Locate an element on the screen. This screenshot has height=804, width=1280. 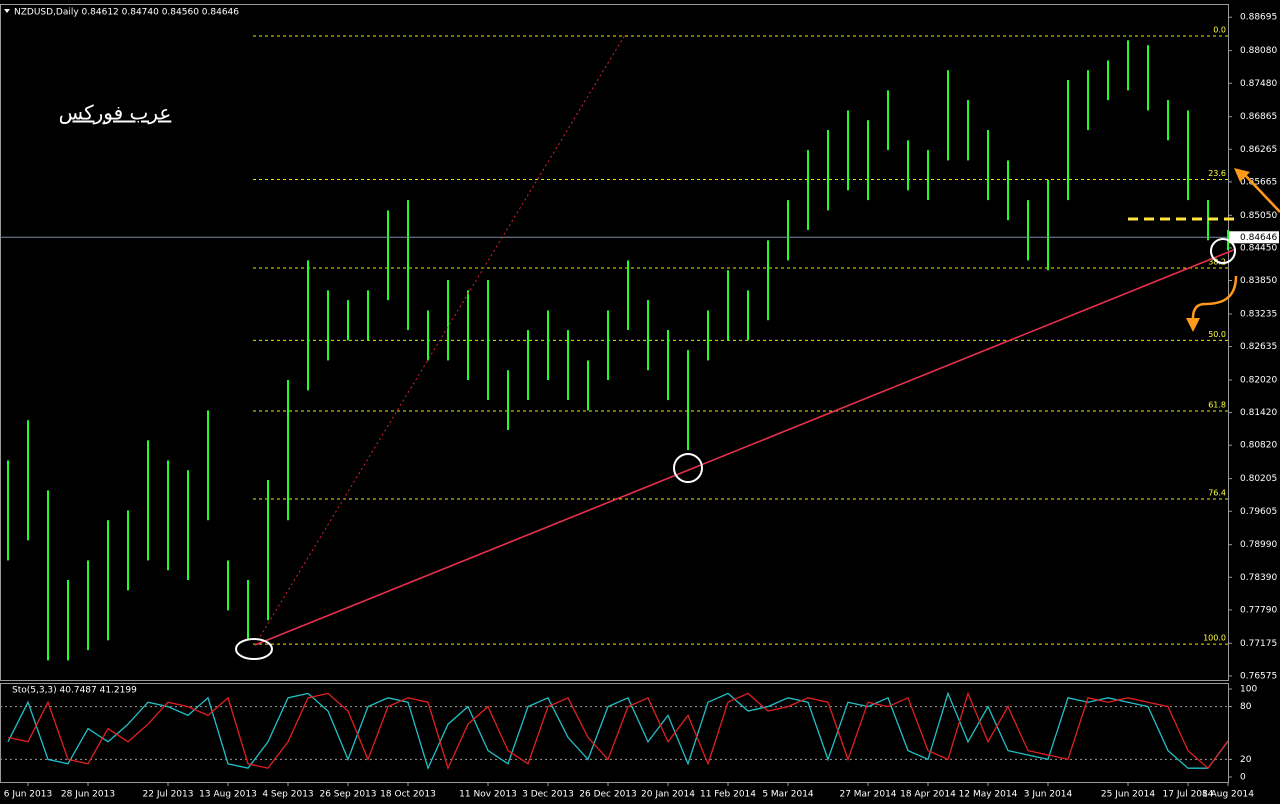
fib-label: 0.0 is located at coordinates (1219, 29).